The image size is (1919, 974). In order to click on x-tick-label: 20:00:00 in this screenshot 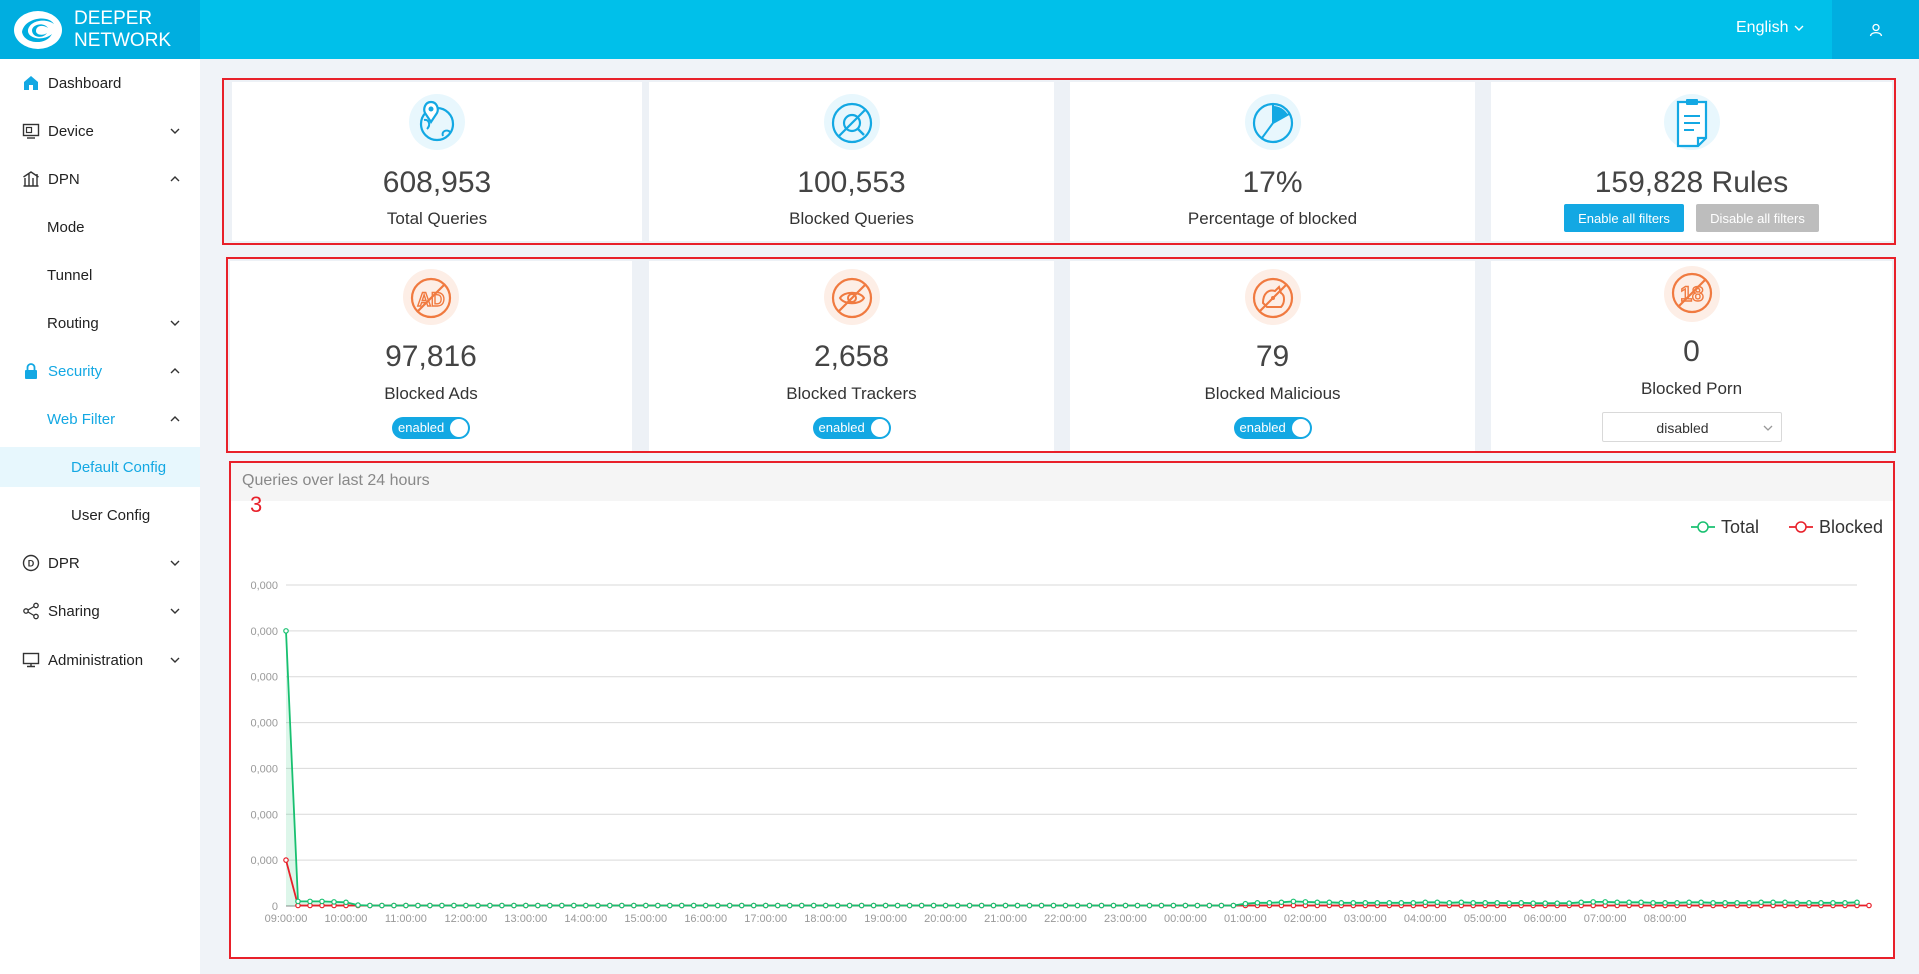, I will do `click(945, 919)`.